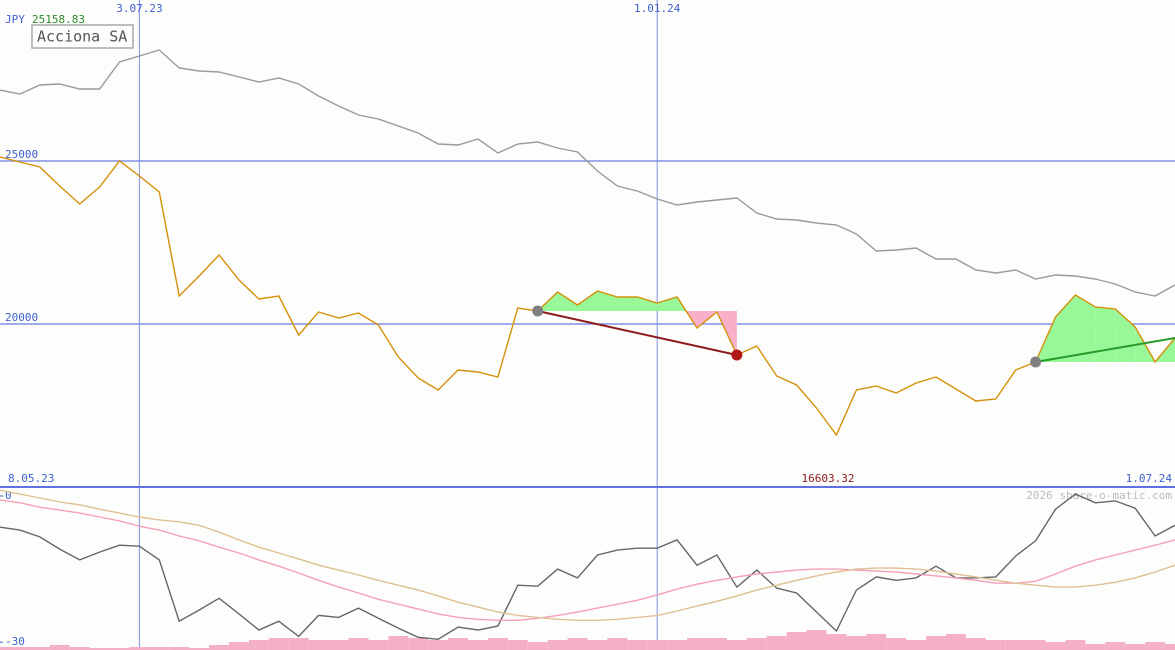 This screenshot has width=1175, height=650. I want to click on legend-label: Acciona SA, so click(82, 37).